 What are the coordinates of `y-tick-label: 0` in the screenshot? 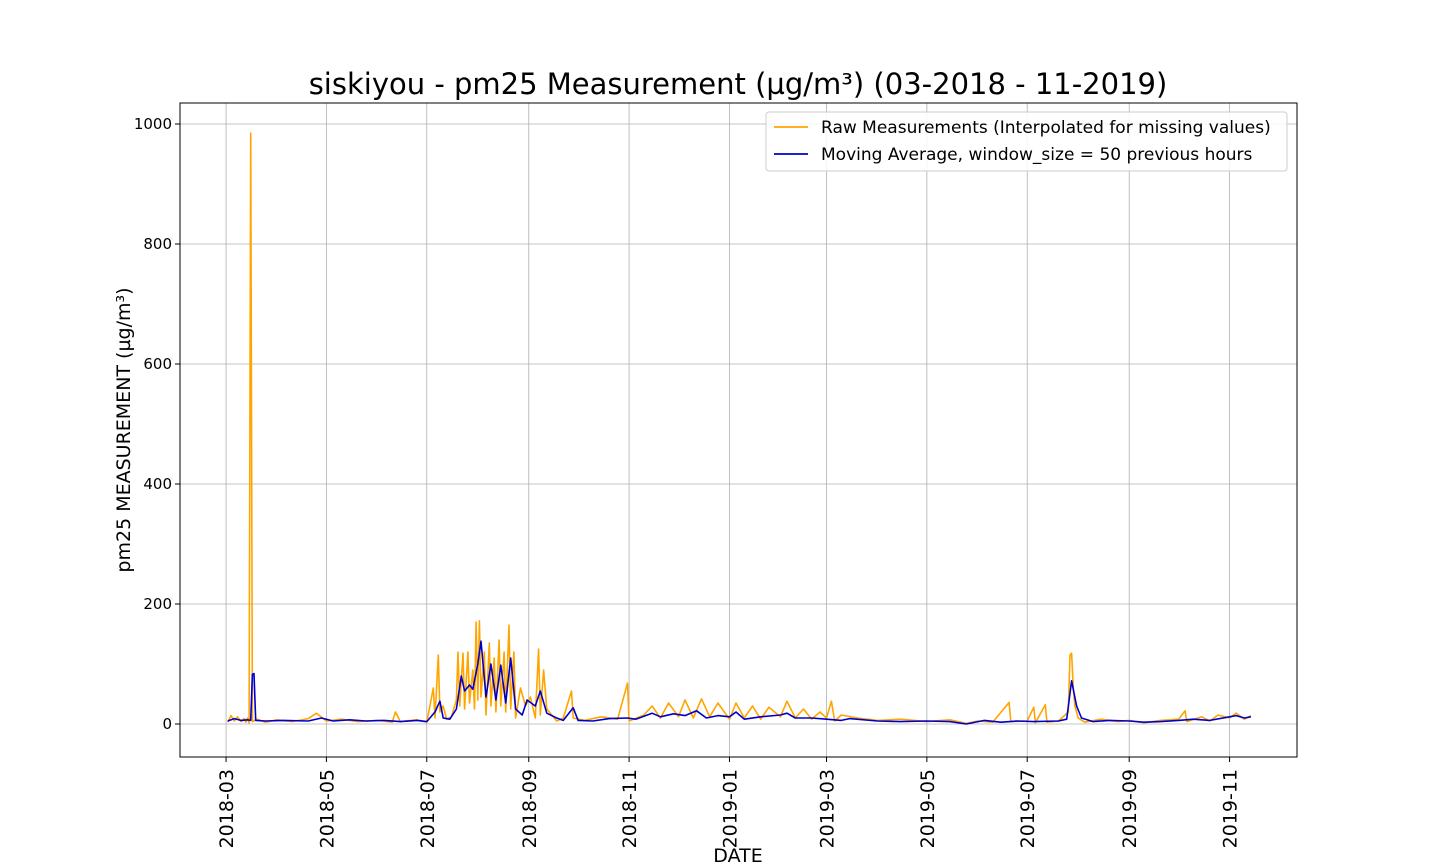 It's located at (167, 724).